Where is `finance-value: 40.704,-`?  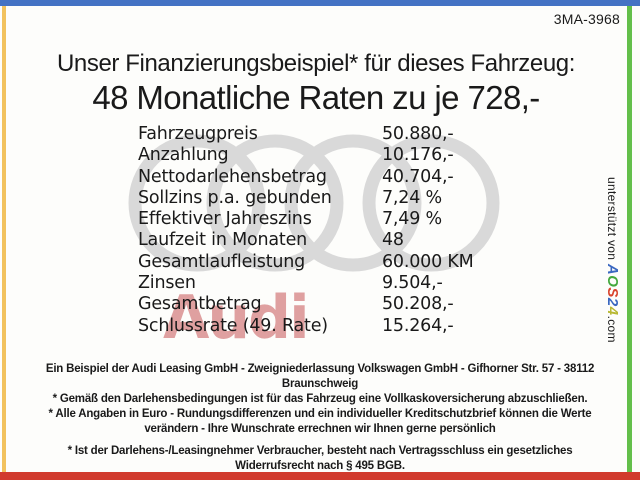 finance-value: 40.704,- is located at coordinates (418, 176).